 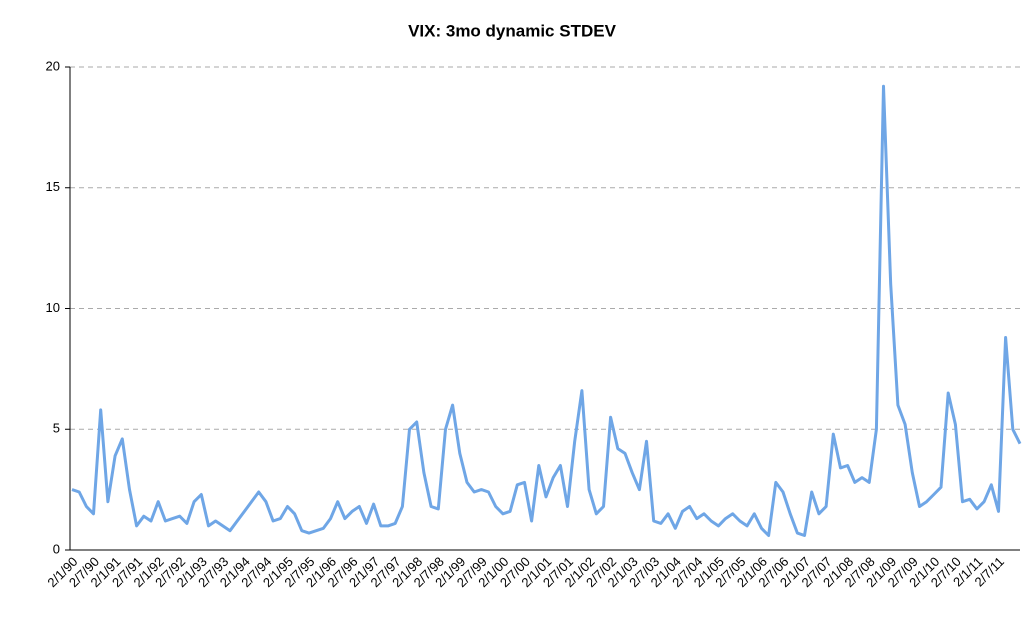 I want to click on y-tick-label: 10, so click(x=53, y=307).